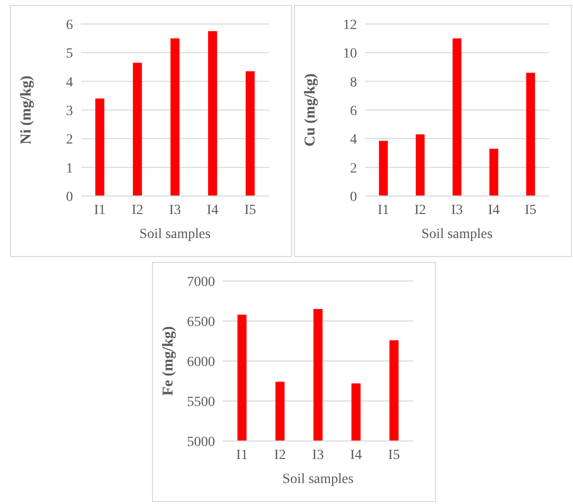  I want to click on y-tick-label: 10, so click(350, 54).